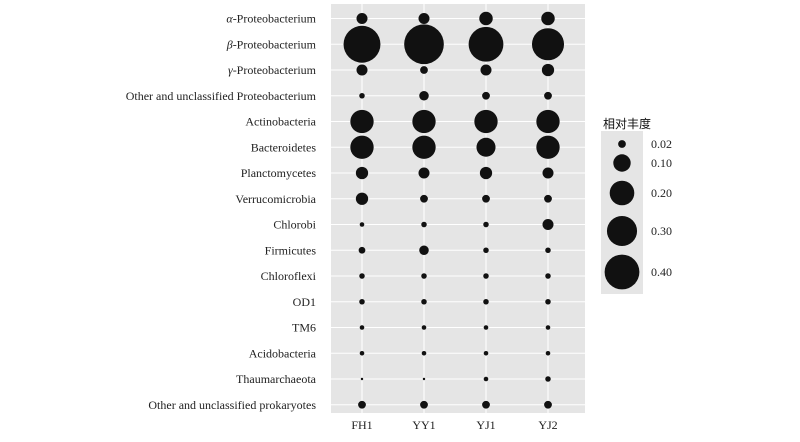 Image resolution: width=800 pixels, height=442 pixels. Describe the element at coordinates (454, 425) in the screenshot. I see `x-axis-labels: FH1 YY1 YJ1 YJ2` at that location.